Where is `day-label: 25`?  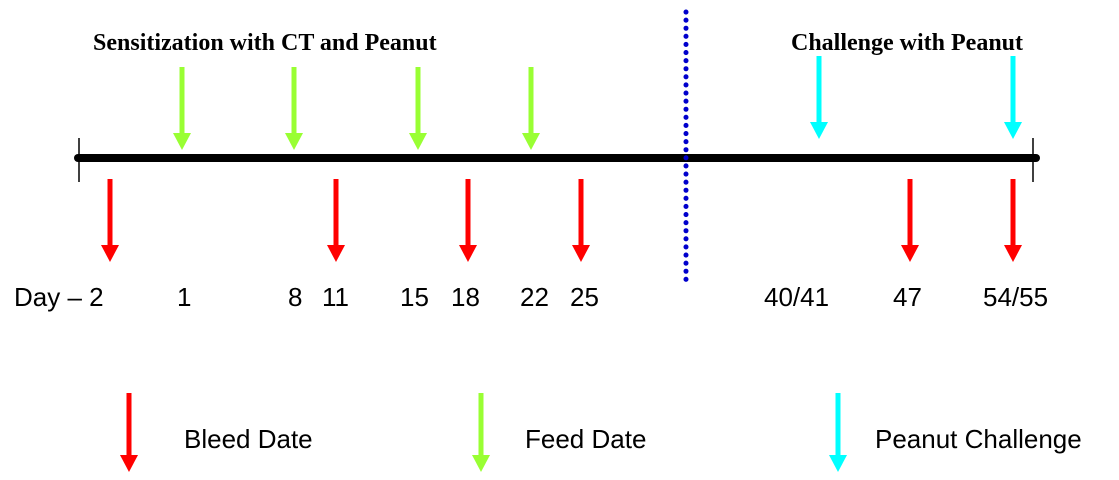 day-label: 25 is located at coordinates (584, 297).